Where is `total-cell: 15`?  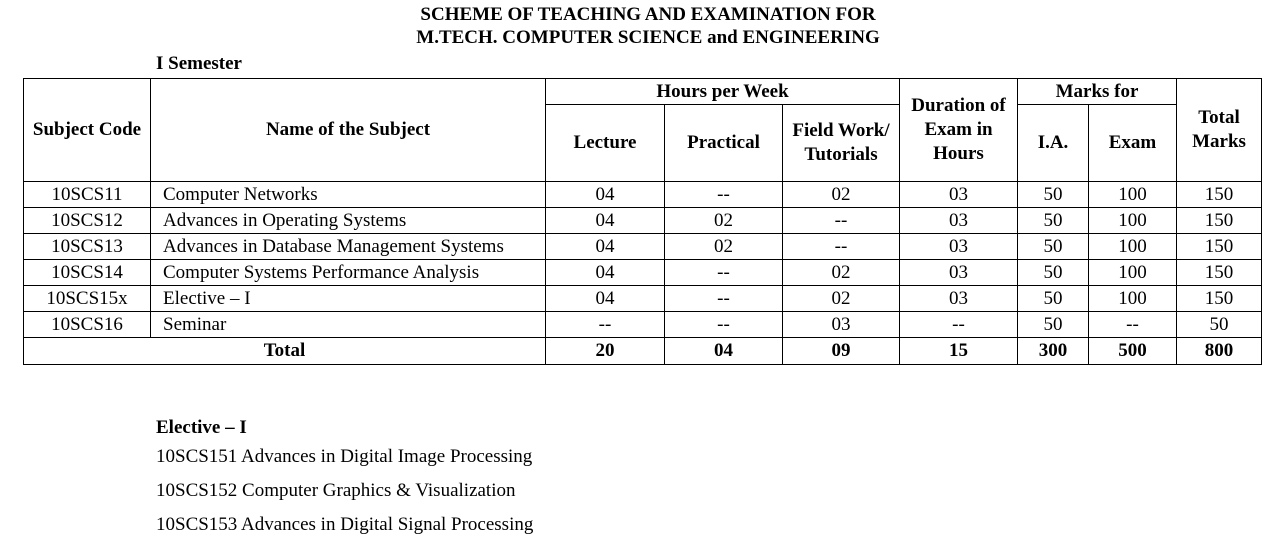 total-cell: 15 is located at coordinates (958, 351).